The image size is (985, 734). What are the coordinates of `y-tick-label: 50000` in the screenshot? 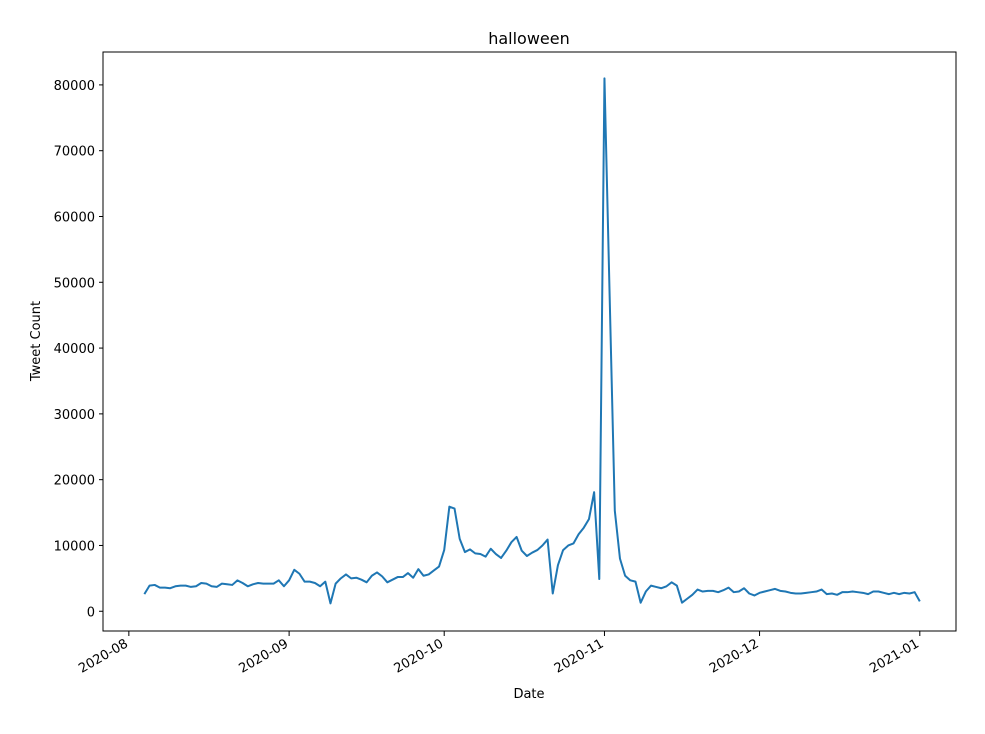 It's located at (74, 283).